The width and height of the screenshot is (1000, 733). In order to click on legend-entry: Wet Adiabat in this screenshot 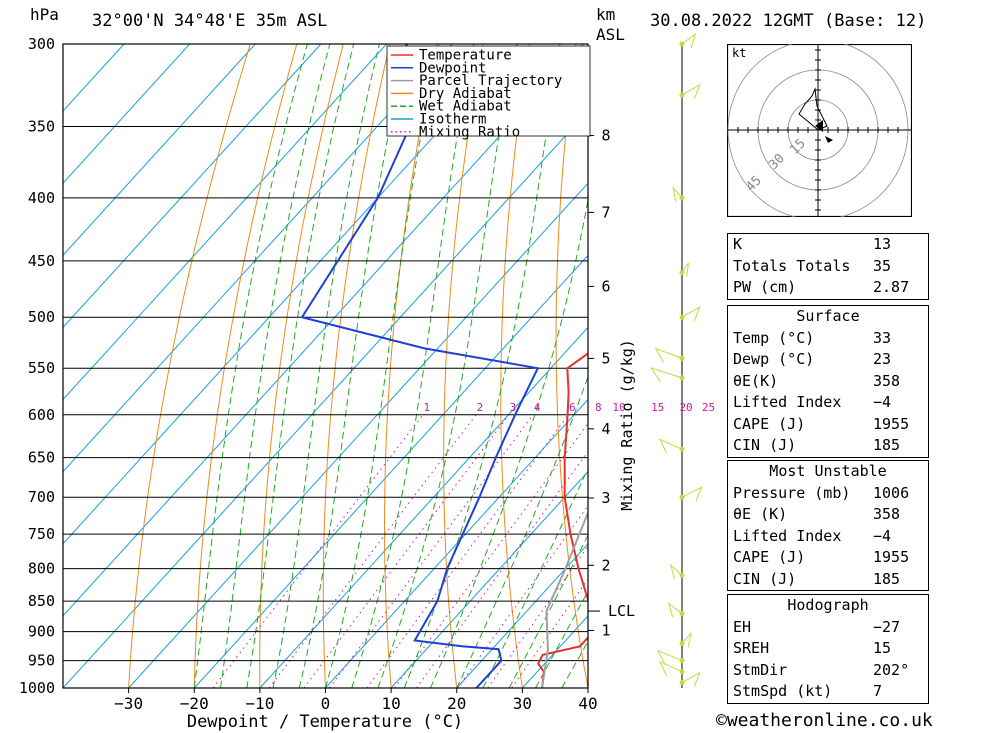, I will do `click(465, 107)`.